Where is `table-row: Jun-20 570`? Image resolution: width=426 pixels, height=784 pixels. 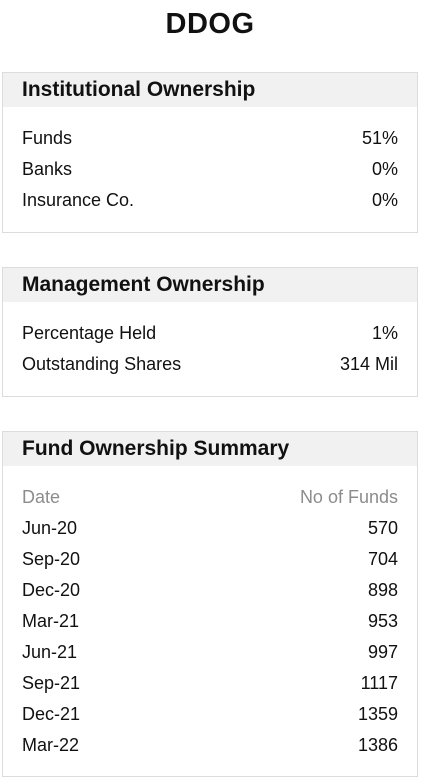 table-row: Jun-20 570 is located at coordinates (210, 528).